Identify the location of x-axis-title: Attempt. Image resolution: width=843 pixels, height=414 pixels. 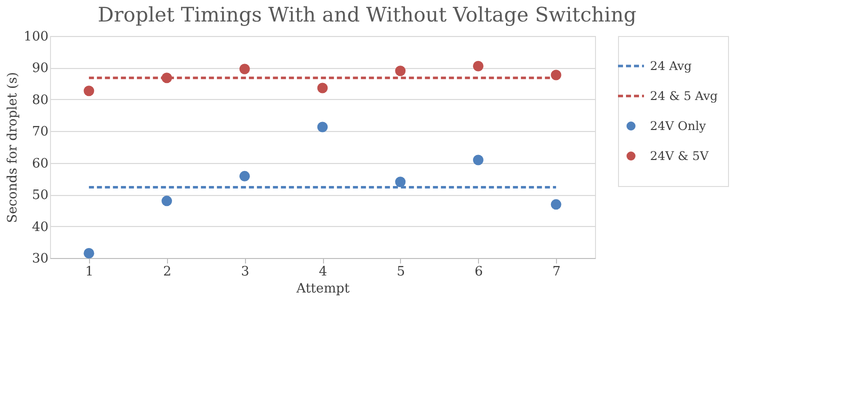
(322, 289).